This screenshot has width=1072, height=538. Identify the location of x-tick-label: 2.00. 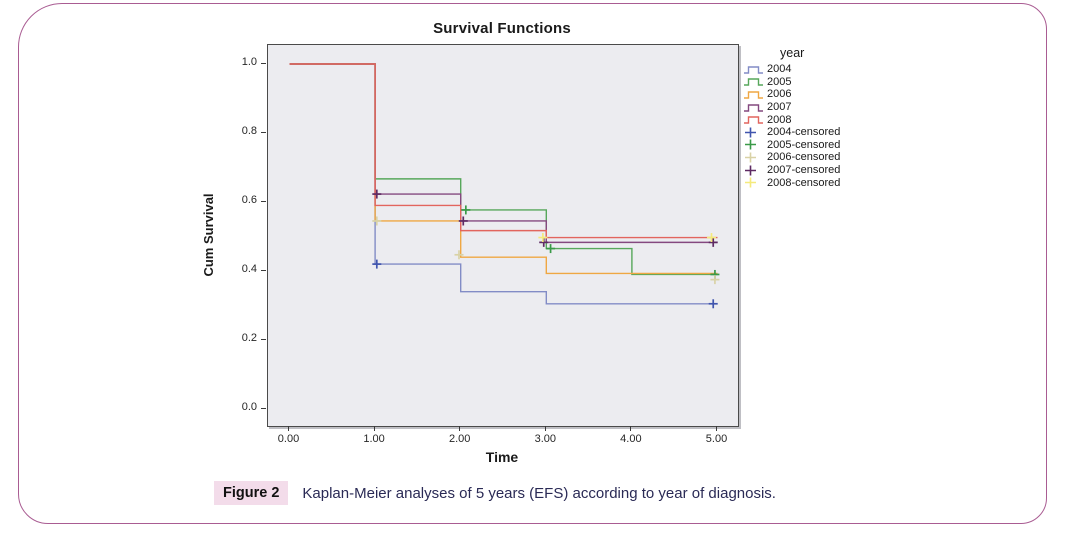
(459, 439).